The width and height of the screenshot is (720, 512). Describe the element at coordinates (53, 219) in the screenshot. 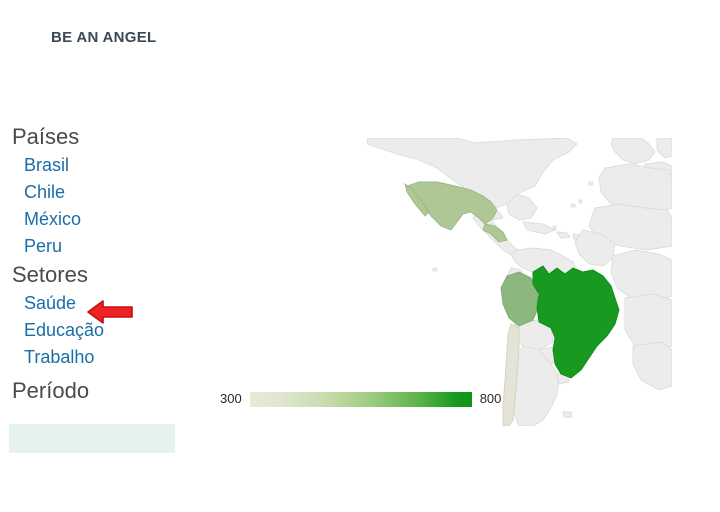

I see `filter-item-mexico: México` at that location.